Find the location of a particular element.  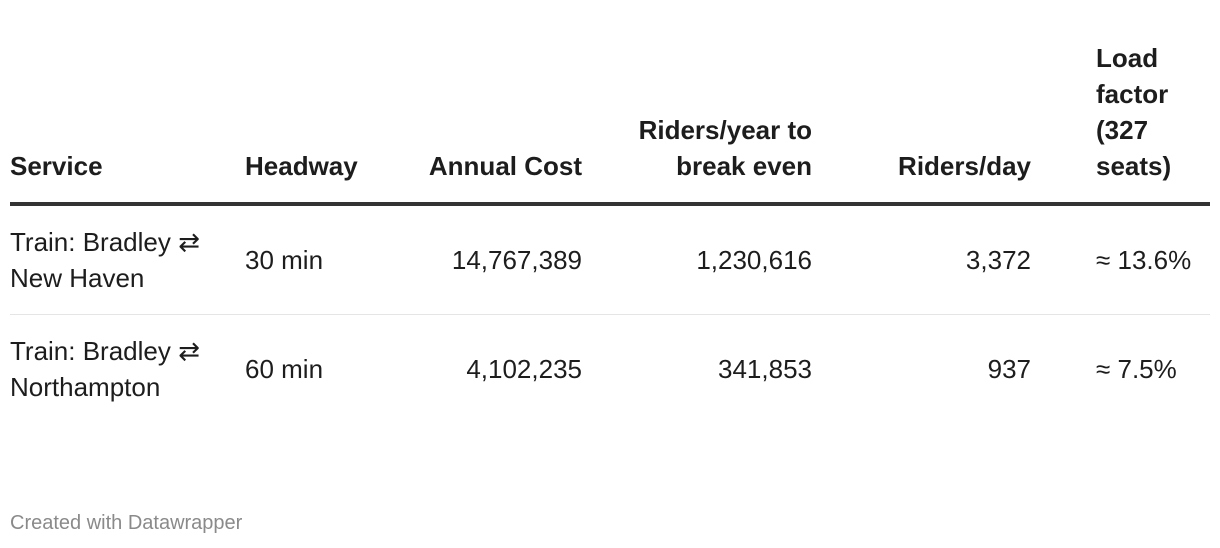

cell-service: Train: Bradley ⇄ New Haven is located at coordinates (127, 259).